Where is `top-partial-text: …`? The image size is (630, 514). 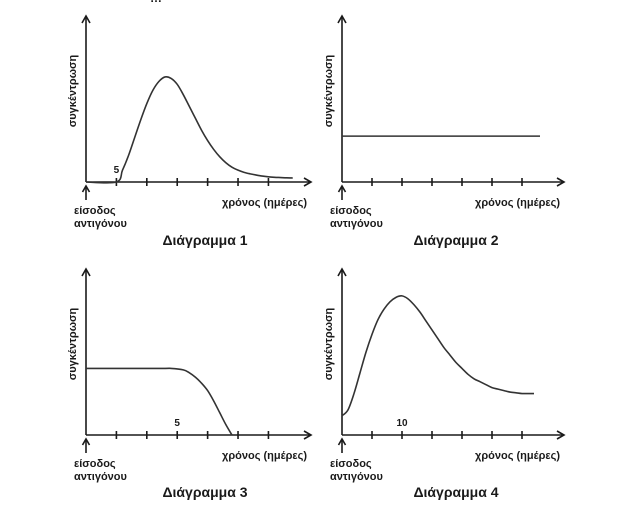 top-partial-text: … is located at coordinates (156, 2).